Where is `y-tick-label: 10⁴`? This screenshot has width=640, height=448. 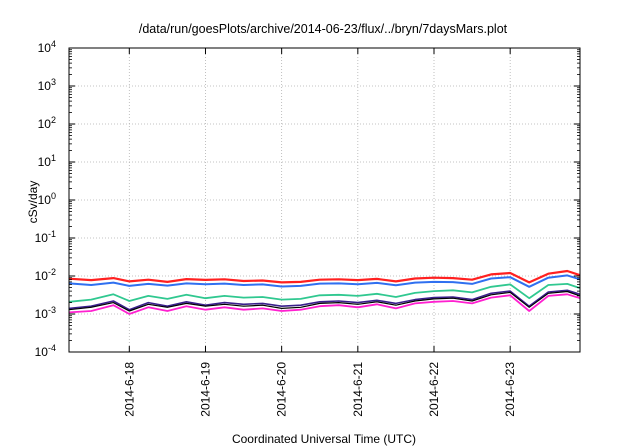
y-tick-label: 10⁴ is located at coordinates (47, 47).